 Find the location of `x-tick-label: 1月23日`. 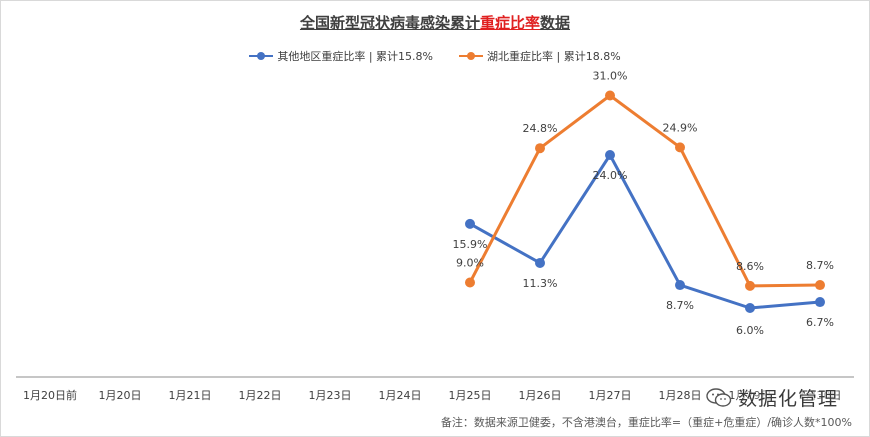

x-tick-label: 1月23日 is located at coordinates (330, 395).